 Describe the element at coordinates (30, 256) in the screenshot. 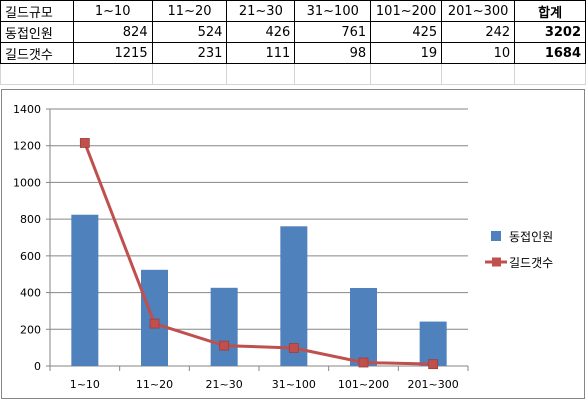

I see `y-tick-label: 600` at that location.